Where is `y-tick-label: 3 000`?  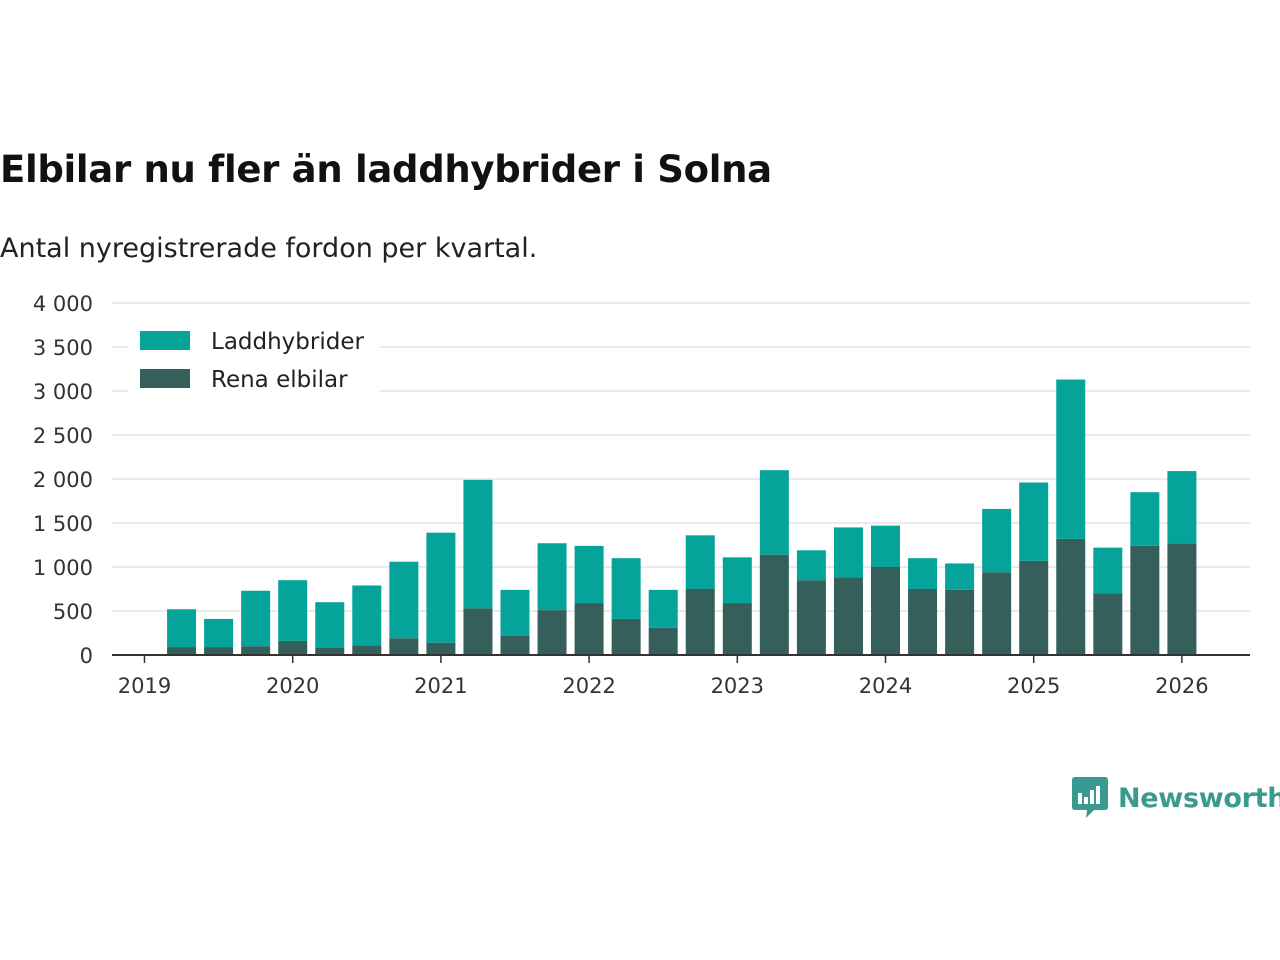 y-tick-label: 3 000 is located at coordinates (63, 392).